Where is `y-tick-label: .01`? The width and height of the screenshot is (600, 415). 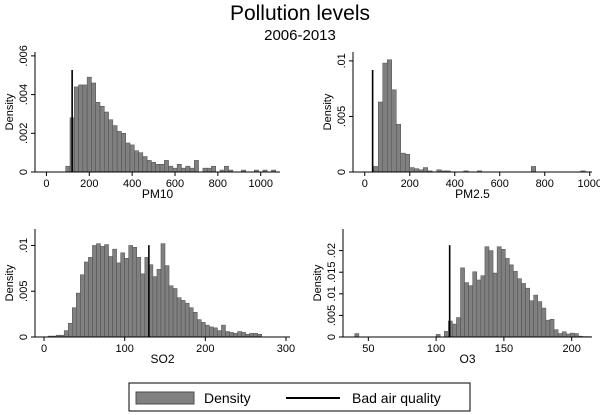
y-tick-label: .01 is located at coordinates (332, 293).